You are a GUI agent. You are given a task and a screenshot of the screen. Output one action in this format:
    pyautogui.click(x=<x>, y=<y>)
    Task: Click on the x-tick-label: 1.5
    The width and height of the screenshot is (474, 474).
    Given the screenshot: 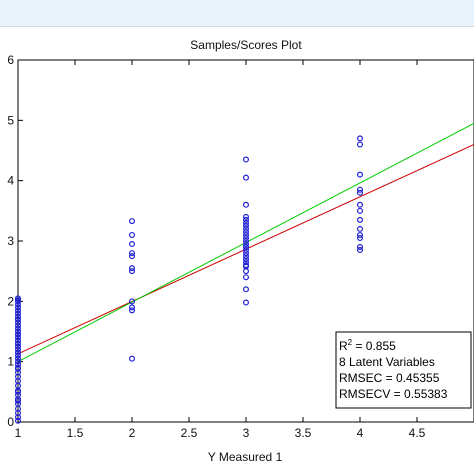 What is the action you would take?
    pyautogui.click(x=75, y=433)
    